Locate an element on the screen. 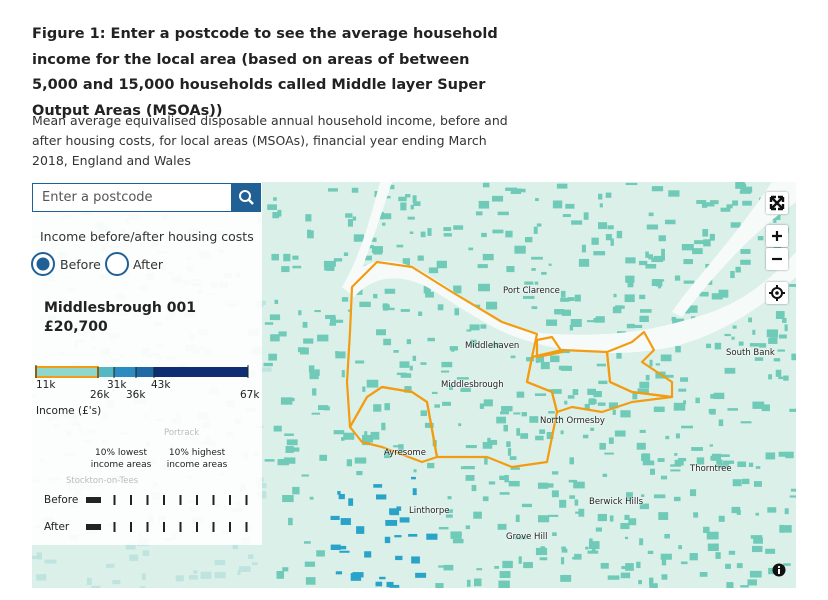 The width and height of the screenshot is (828, 600). fullscreen-button is located at coordinates (777, 203).